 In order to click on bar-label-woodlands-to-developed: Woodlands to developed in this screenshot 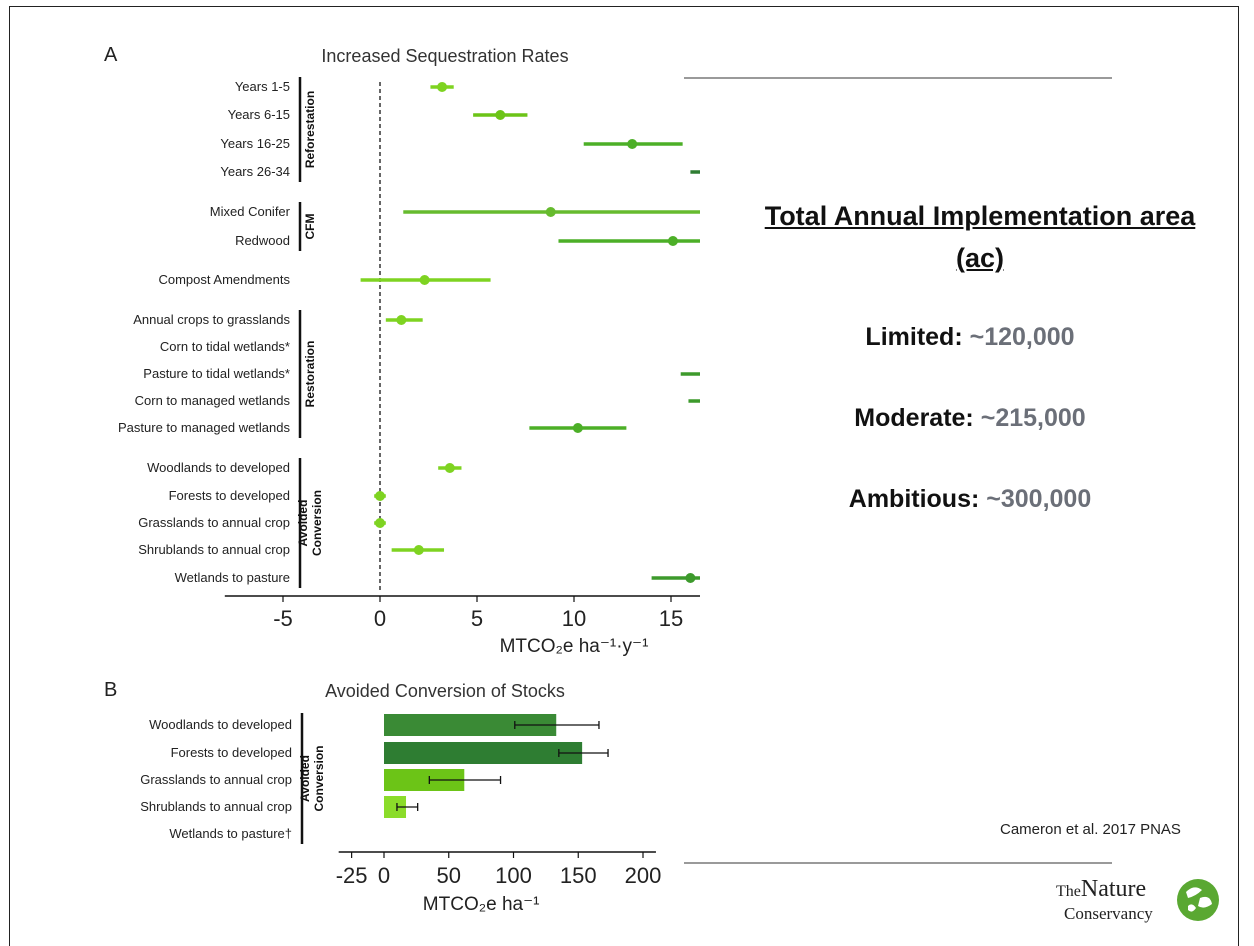, I will do `click(220, 724)`.